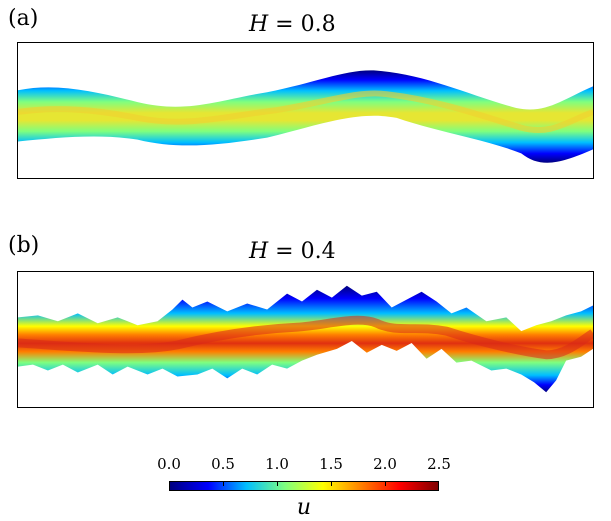  I want to click on colorbar-tick-label: 1.5, so click(331, 464).